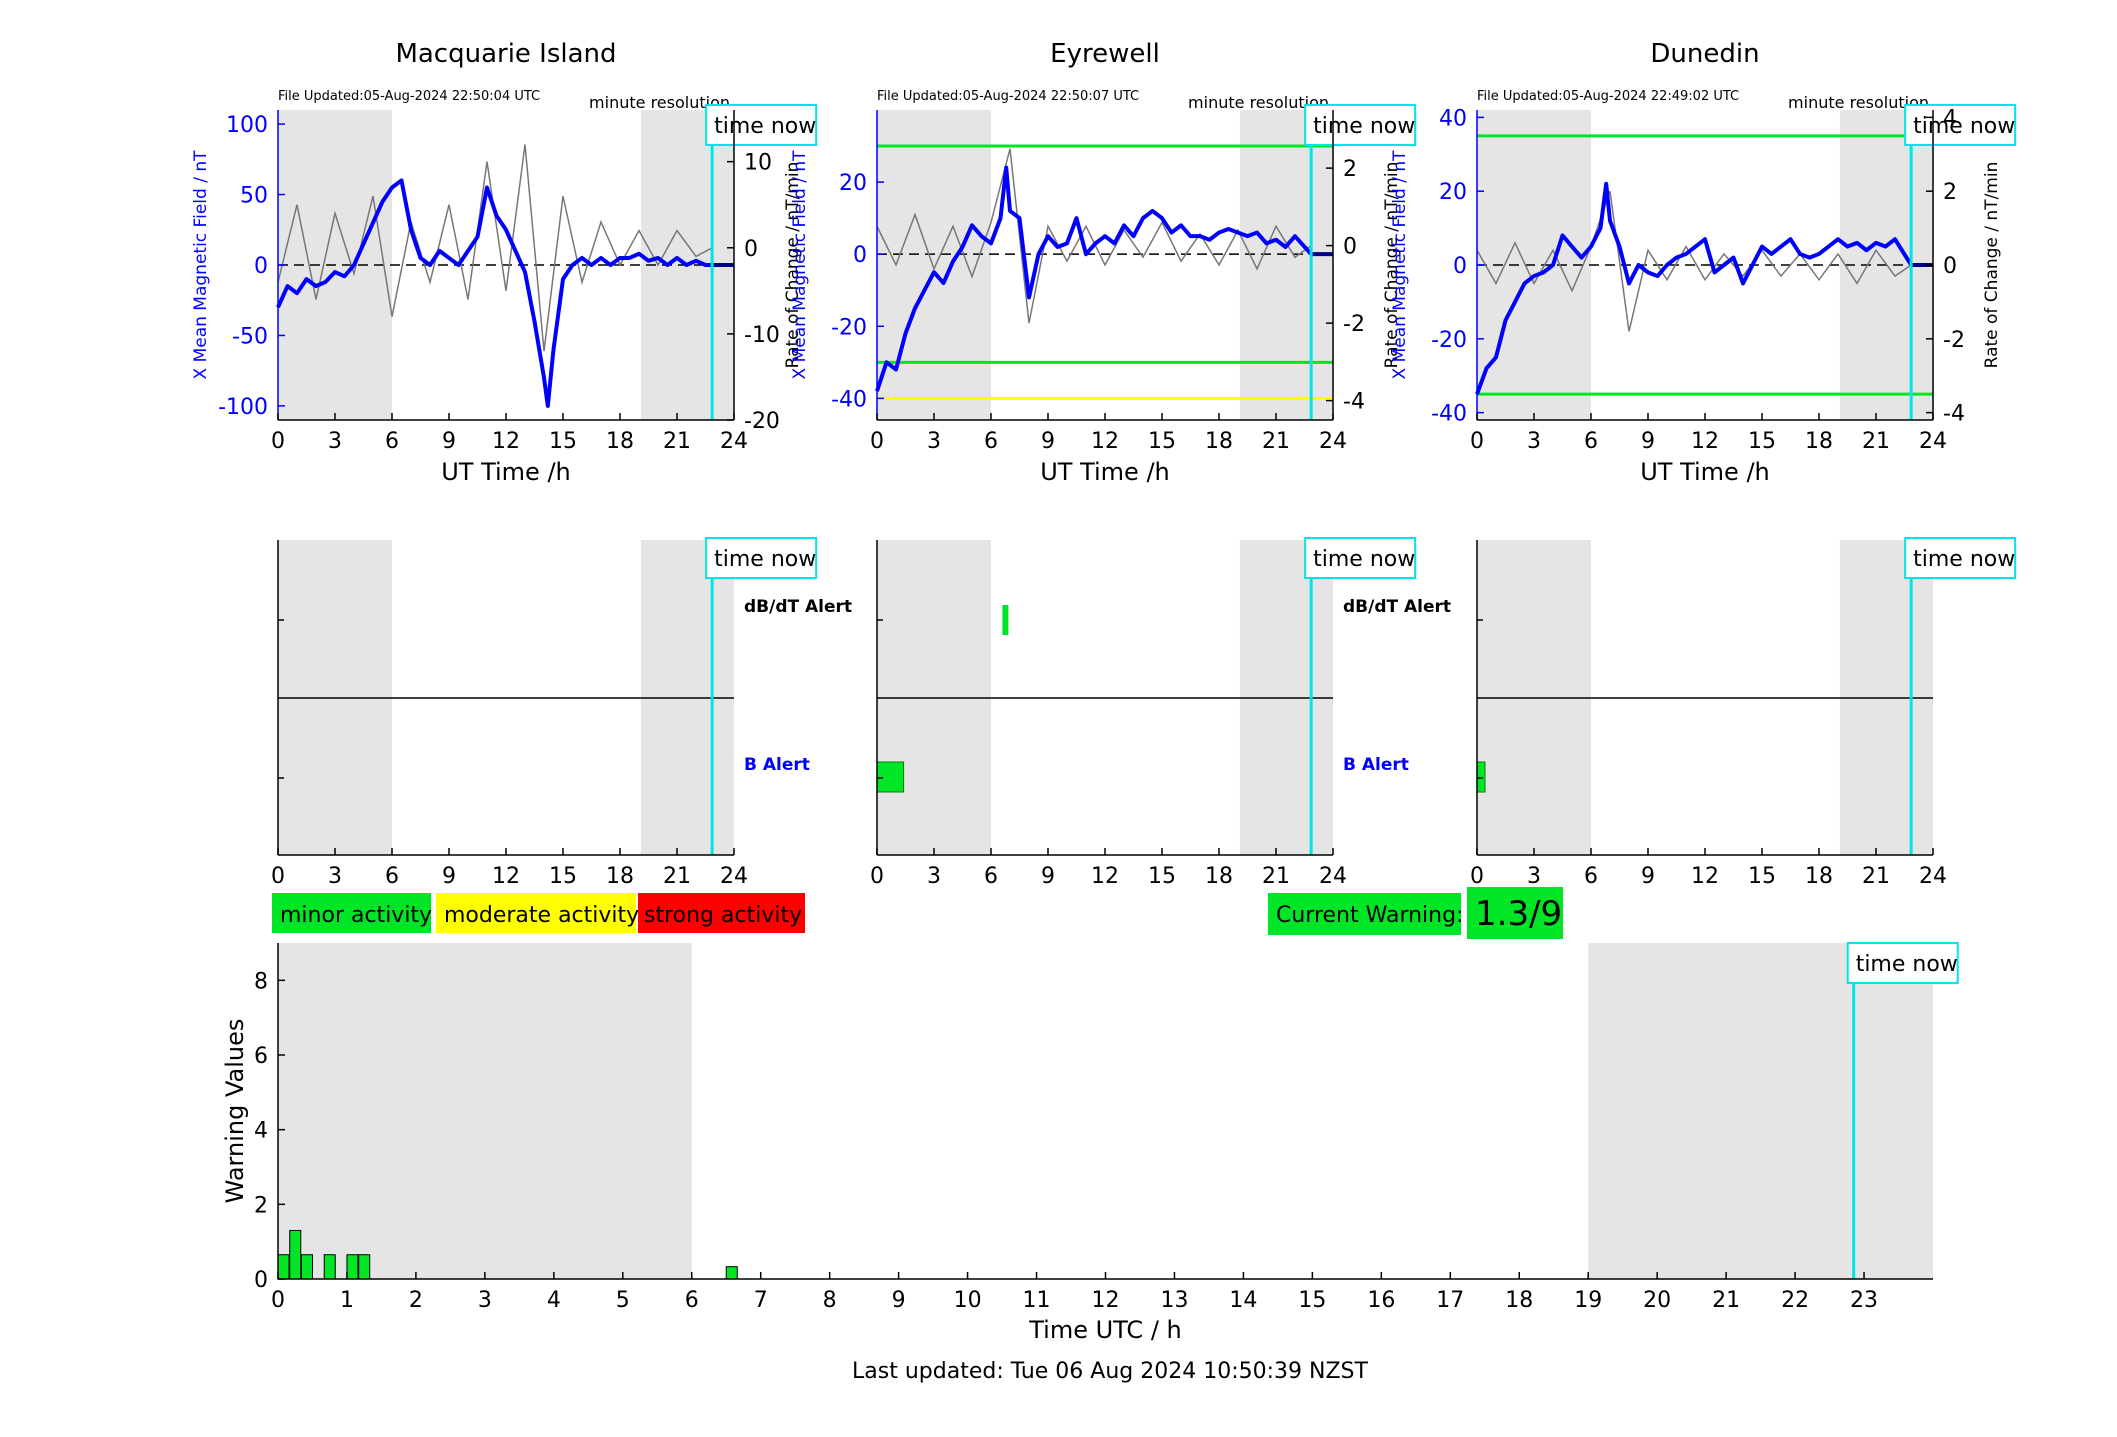 Image resolution: width=2117 pixels, height=1437 pixels. I want to click on current-warning: Current Warning: 1.3/9, so click(1415, 913).